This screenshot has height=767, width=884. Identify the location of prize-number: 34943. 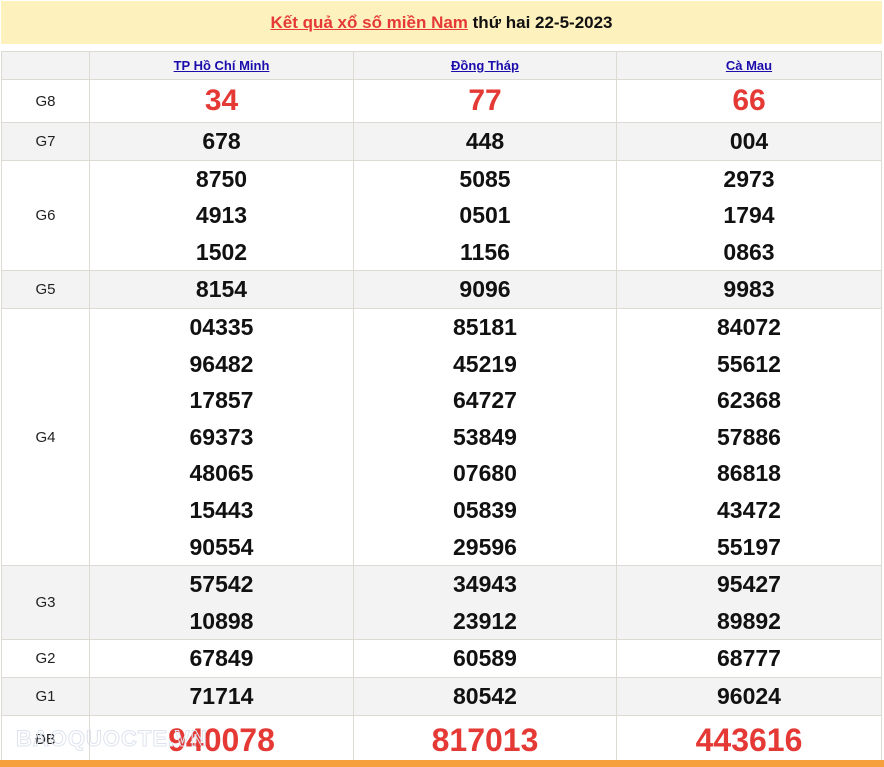
(485, 584).